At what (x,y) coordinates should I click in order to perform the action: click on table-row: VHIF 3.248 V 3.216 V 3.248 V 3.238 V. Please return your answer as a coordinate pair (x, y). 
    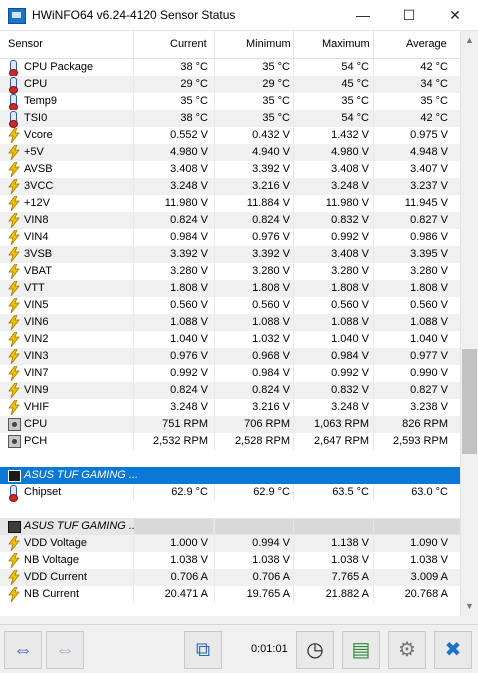
    Looking at the image, I should click on (230, 407).